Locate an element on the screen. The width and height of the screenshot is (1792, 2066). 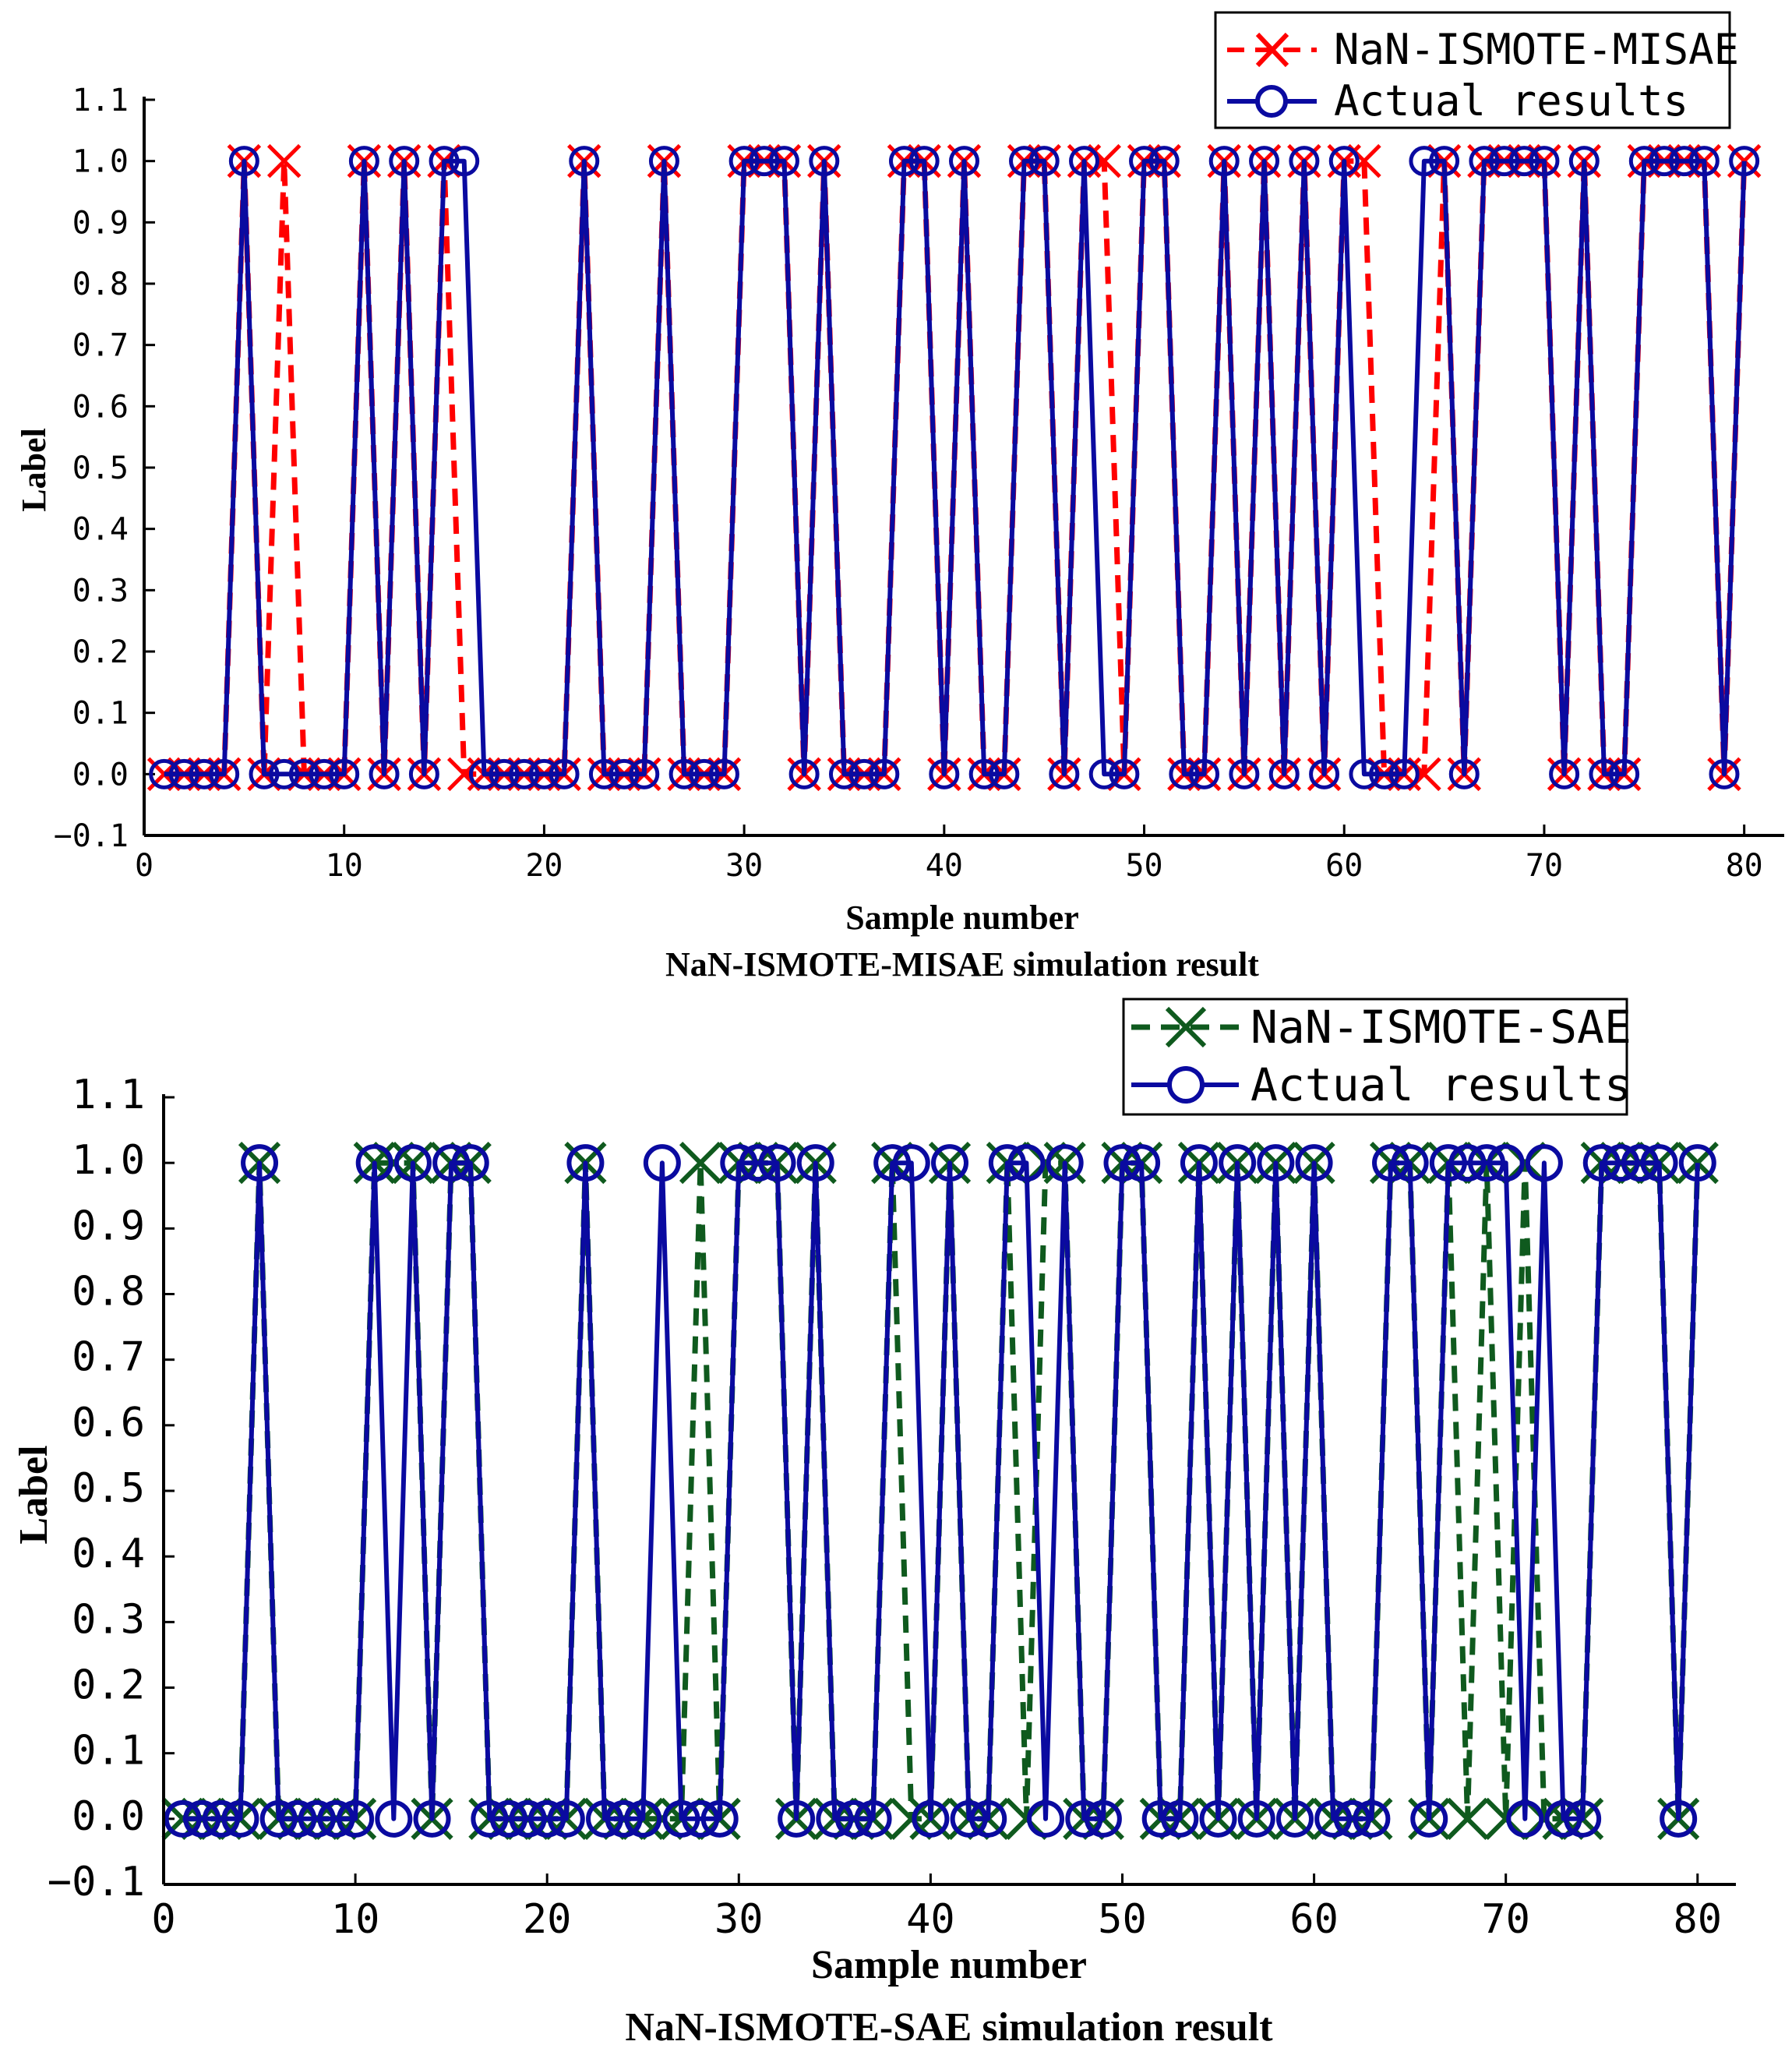
legend-label-actual: Actual results is located at coordinates (1511, 101).